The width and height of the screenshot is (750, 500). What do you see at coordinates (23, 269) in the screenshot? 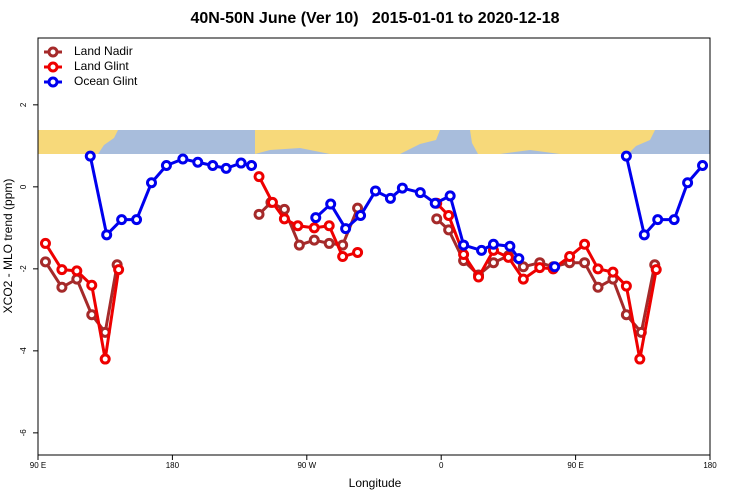
I see `y-tick-label: -2` at bounding box center [23, 269].